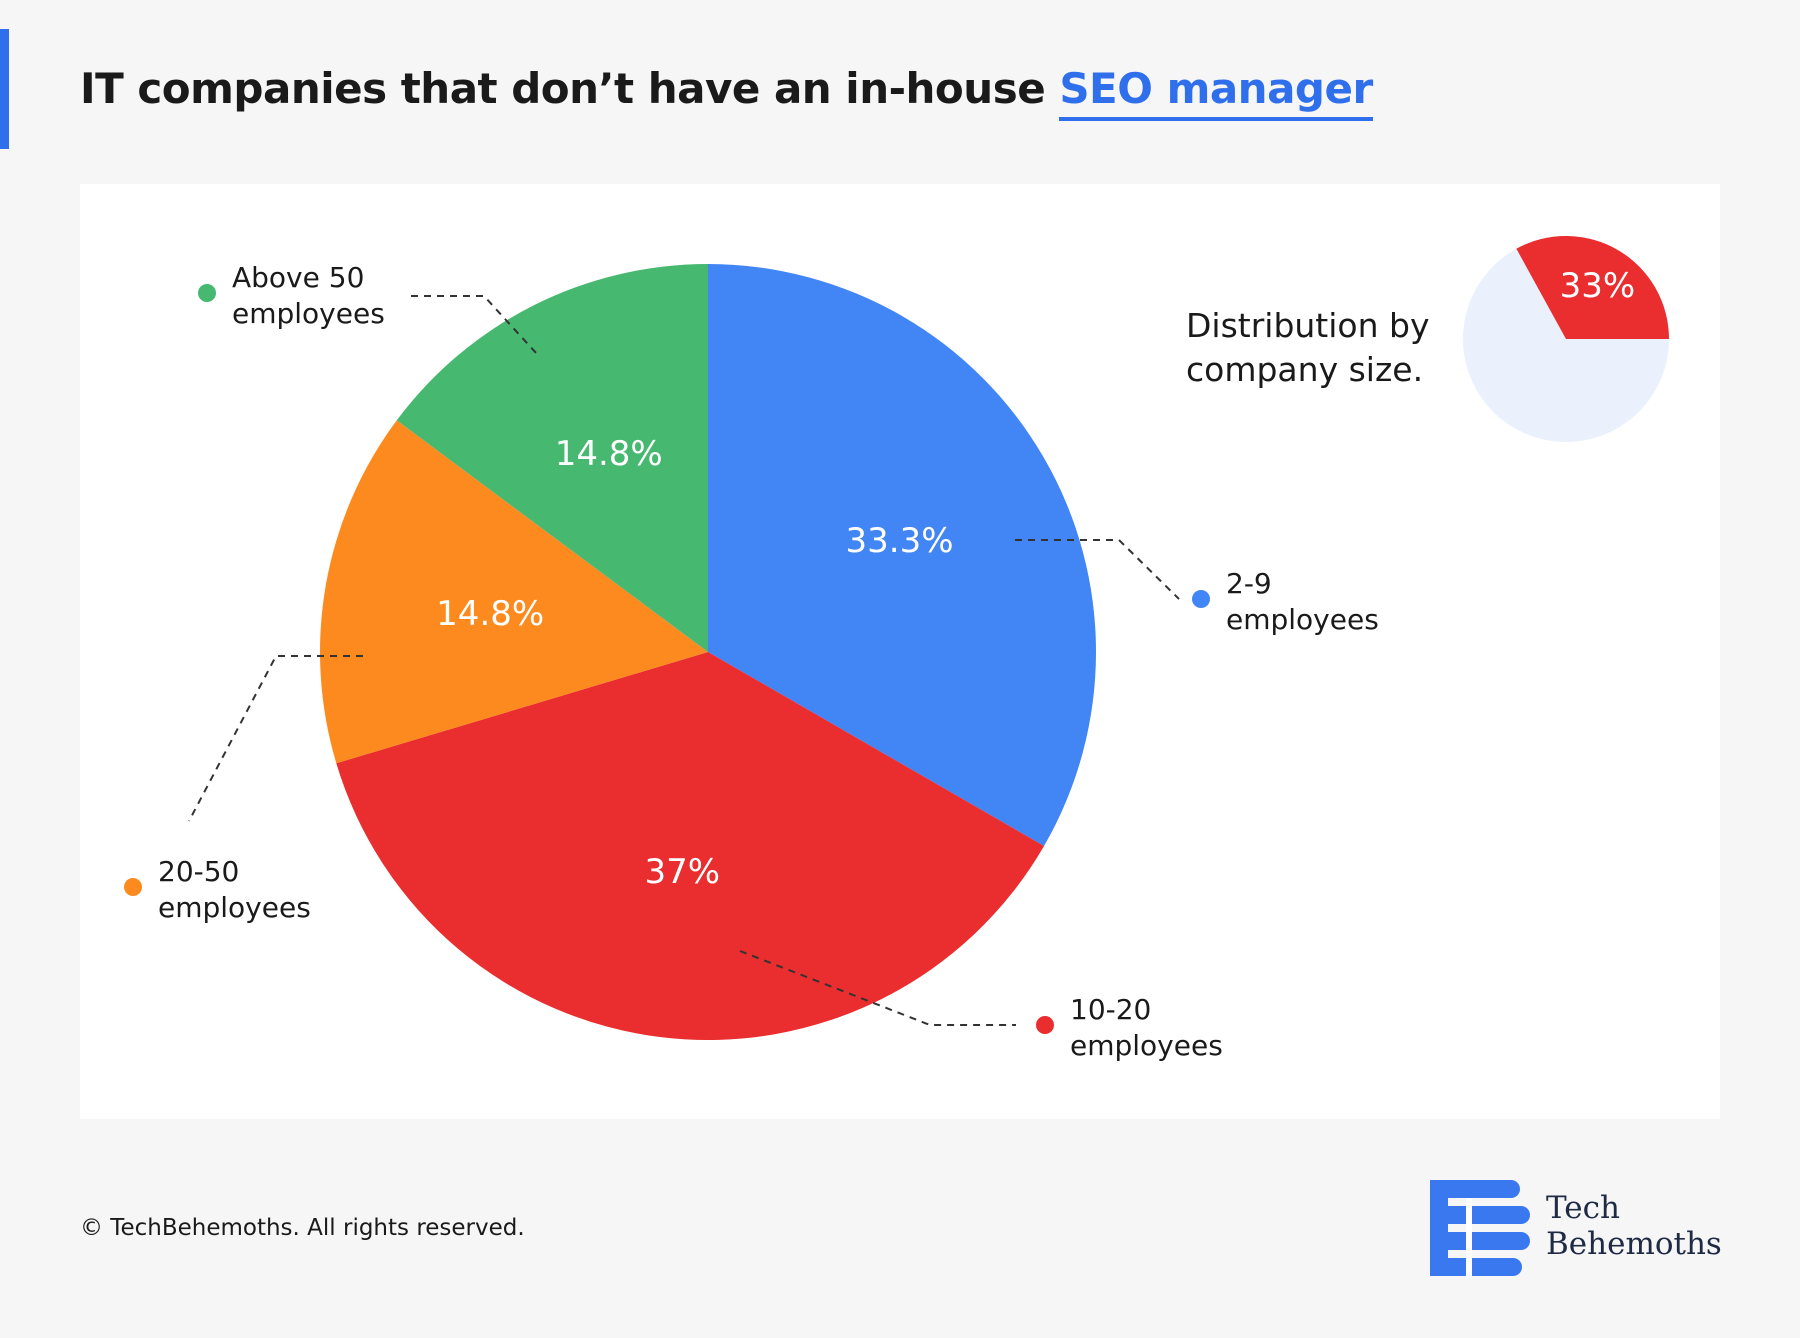 The height and width of the screenshot is (1338, 1800). What do you see at coordinates (4, 89) in the screenshot?
I see `accent-bar` at bounding box center [4, 89].